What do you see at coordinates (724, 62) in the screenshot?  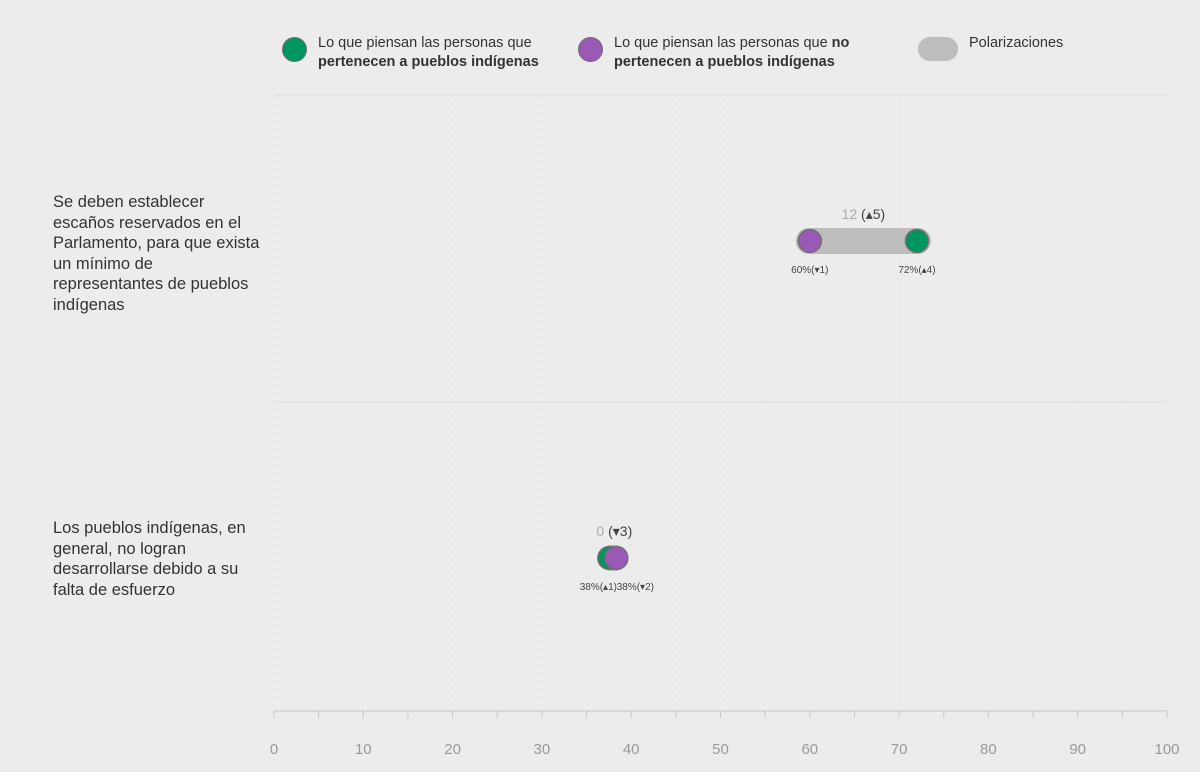 I see `legend-non-indigenous-line2: pertenecen a pueblos indígenas` at bounding box center [724, 62].